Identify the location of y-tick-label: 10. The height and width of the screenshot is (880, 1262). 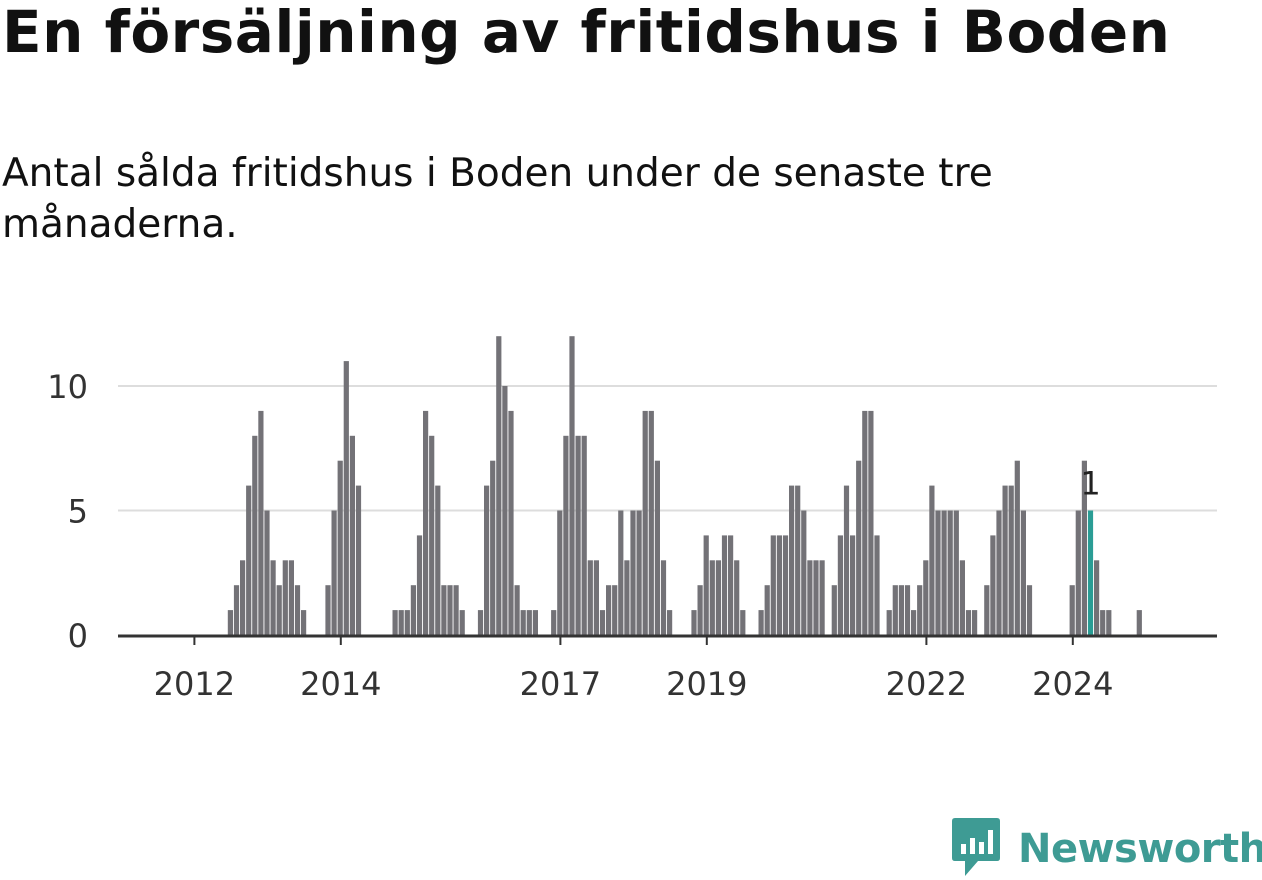
(67, 387).